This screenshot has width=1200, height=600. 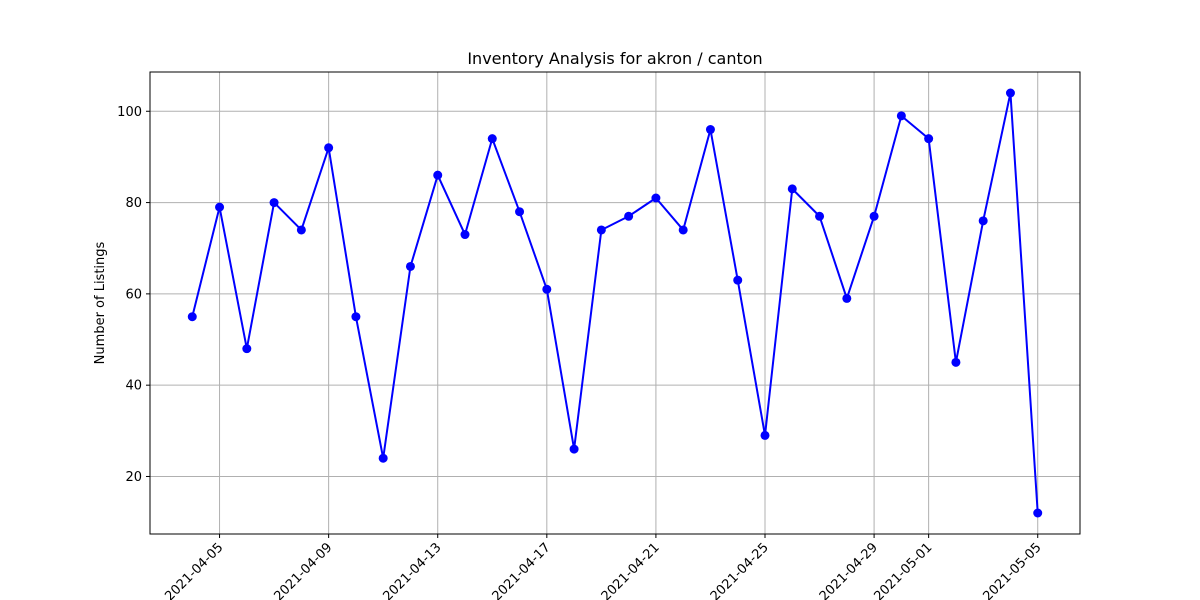 What do you see at coordinates (133, 386) in the screenshot?
I see `y-tick-label: 40` at bounding box center [133, 386].